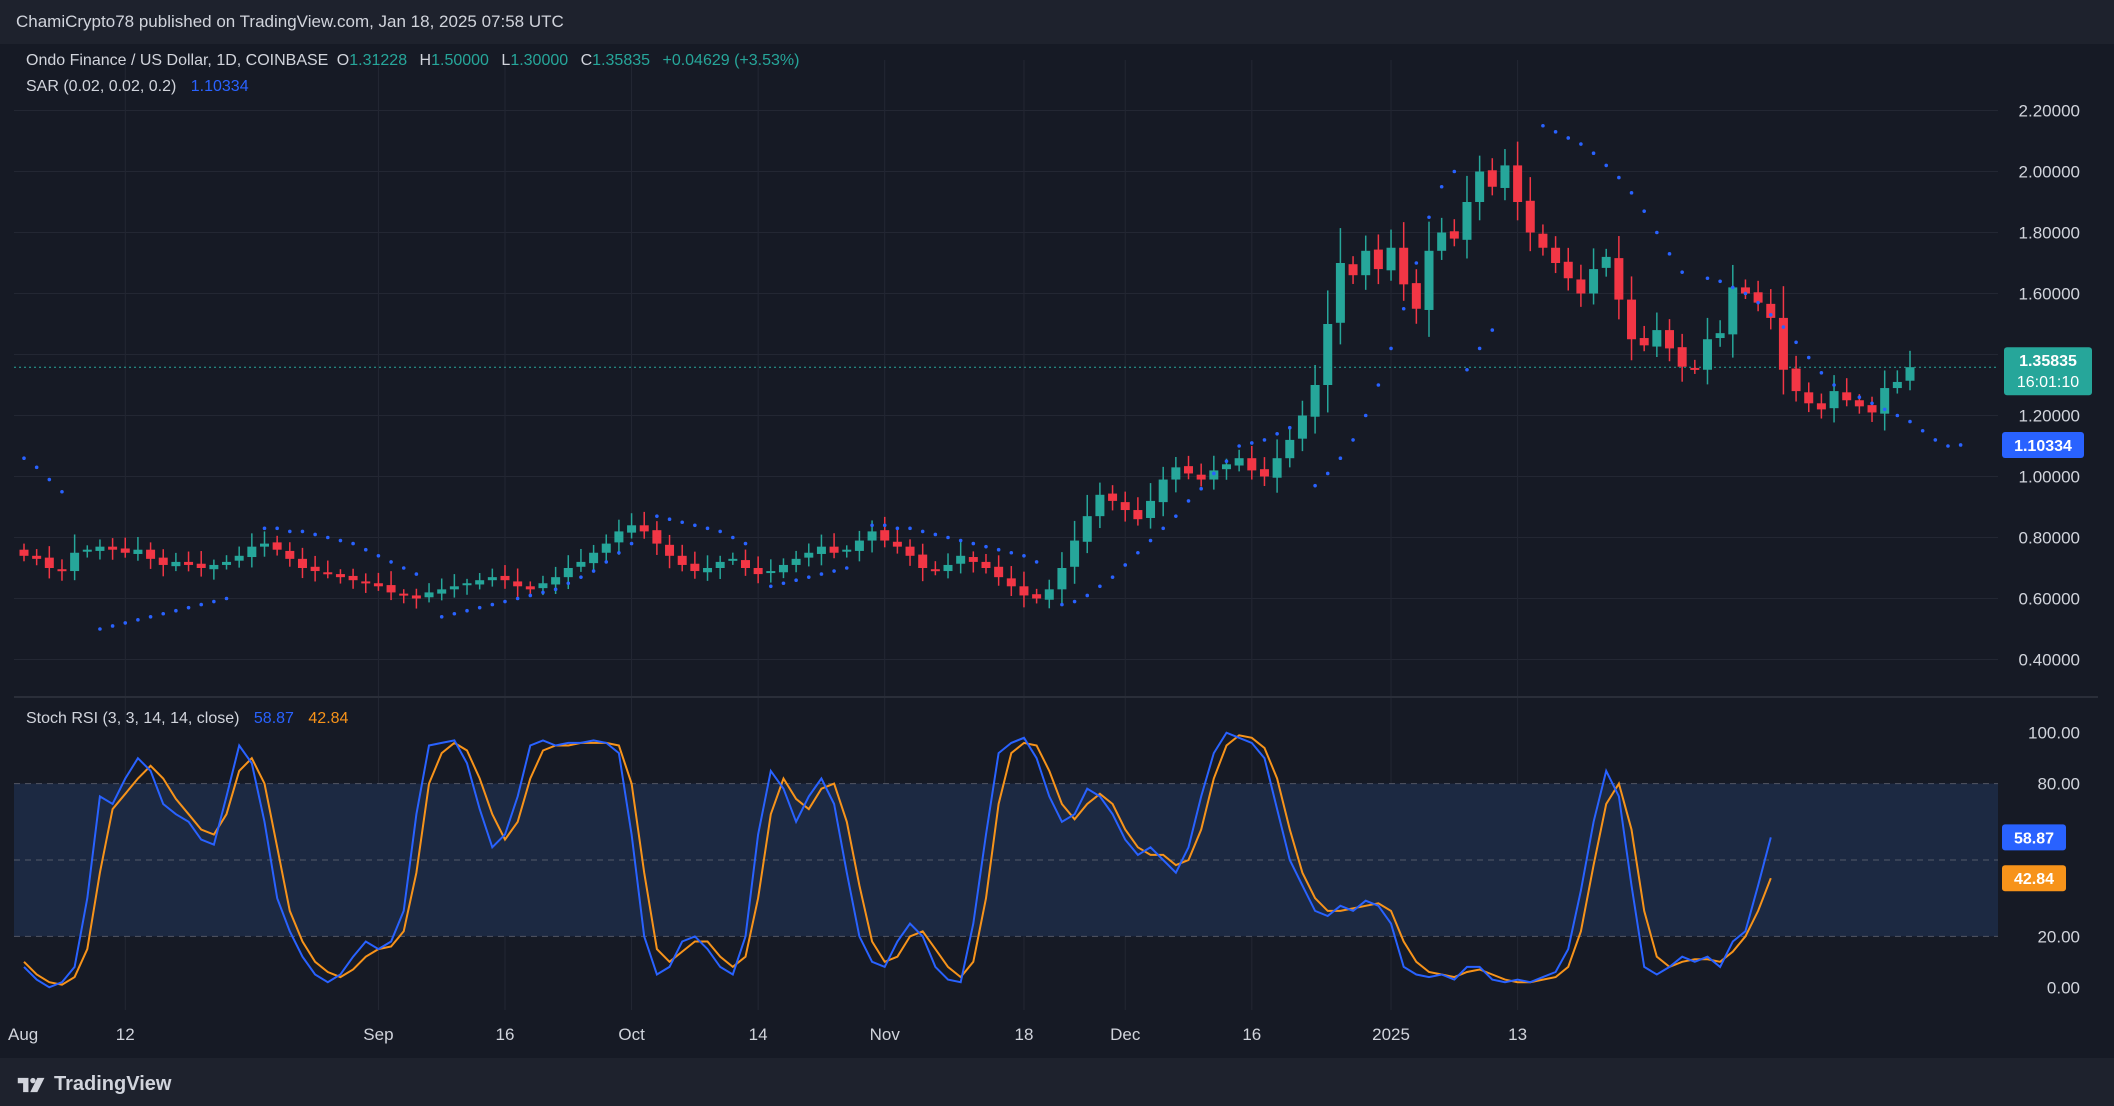 Image resolution: width=2114 pixels, height=1106 pixels. Describe the element at coordinates (101, 86) in the screenshot. I see `sar-label: SAR (0.02, 0.02, 0.2)` at that location.